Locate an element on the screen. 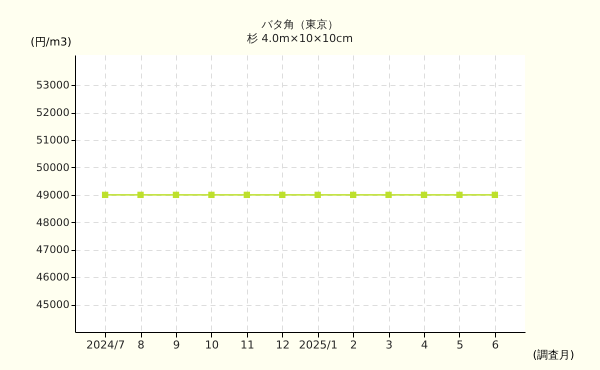 This screenshot has width=600, height=370. x-tick-label: 5 is located at coordinates (460, 345).